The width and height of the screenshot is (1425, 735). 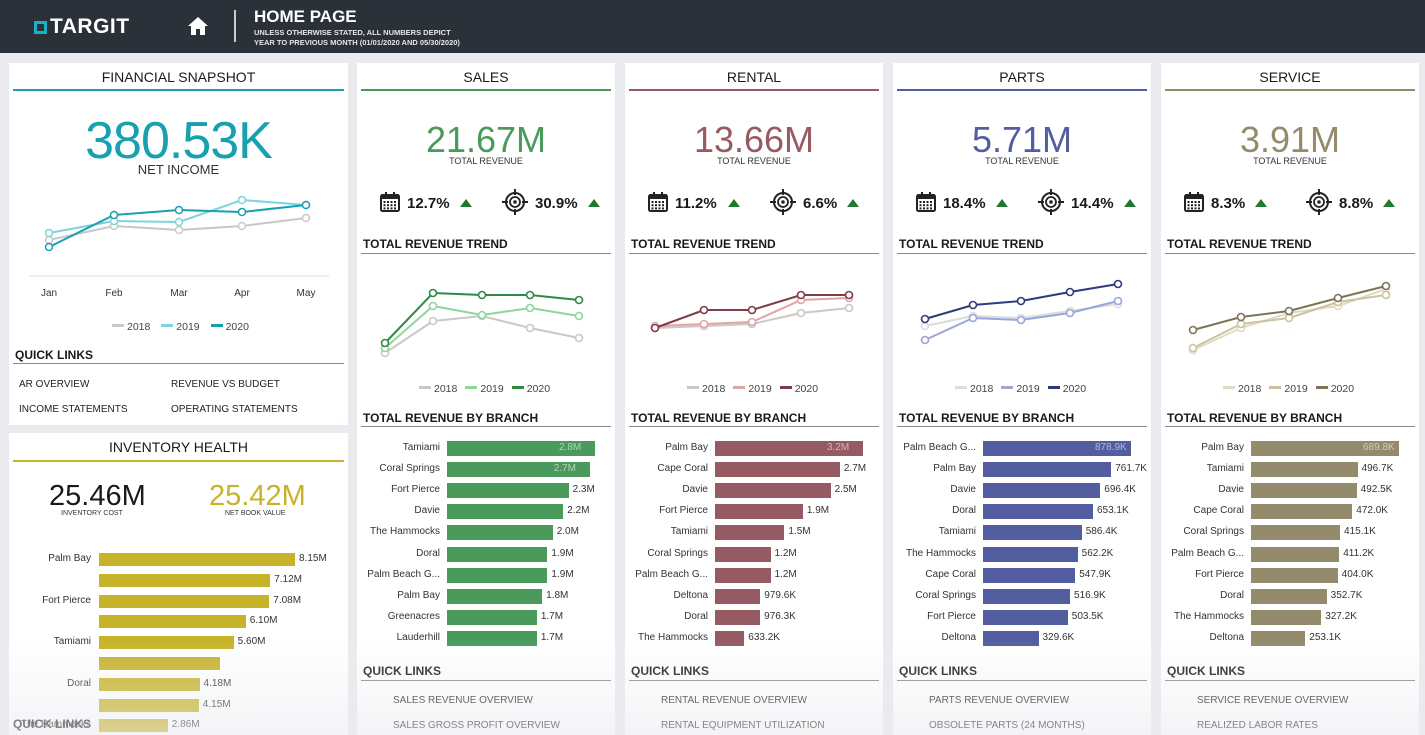 I want to click on link-revenue-vs-budget: REVENUE VS BUDGET, so click(x=225, y=384).